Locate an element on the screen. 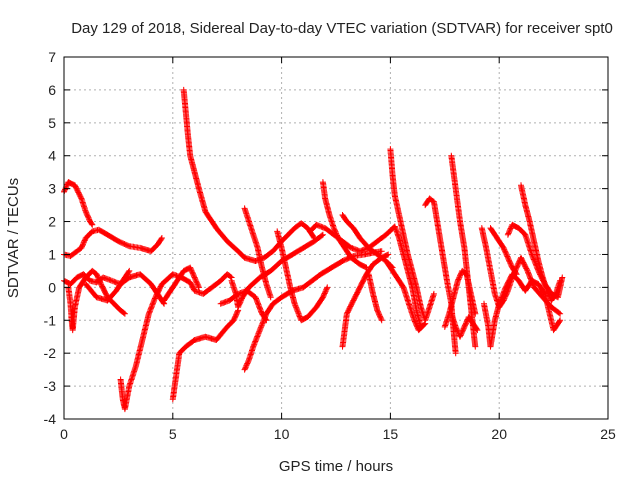 Image resolution: width=640 pixels, height=480 pixels. data-series-arc-p is located at coordinates (344, 225).